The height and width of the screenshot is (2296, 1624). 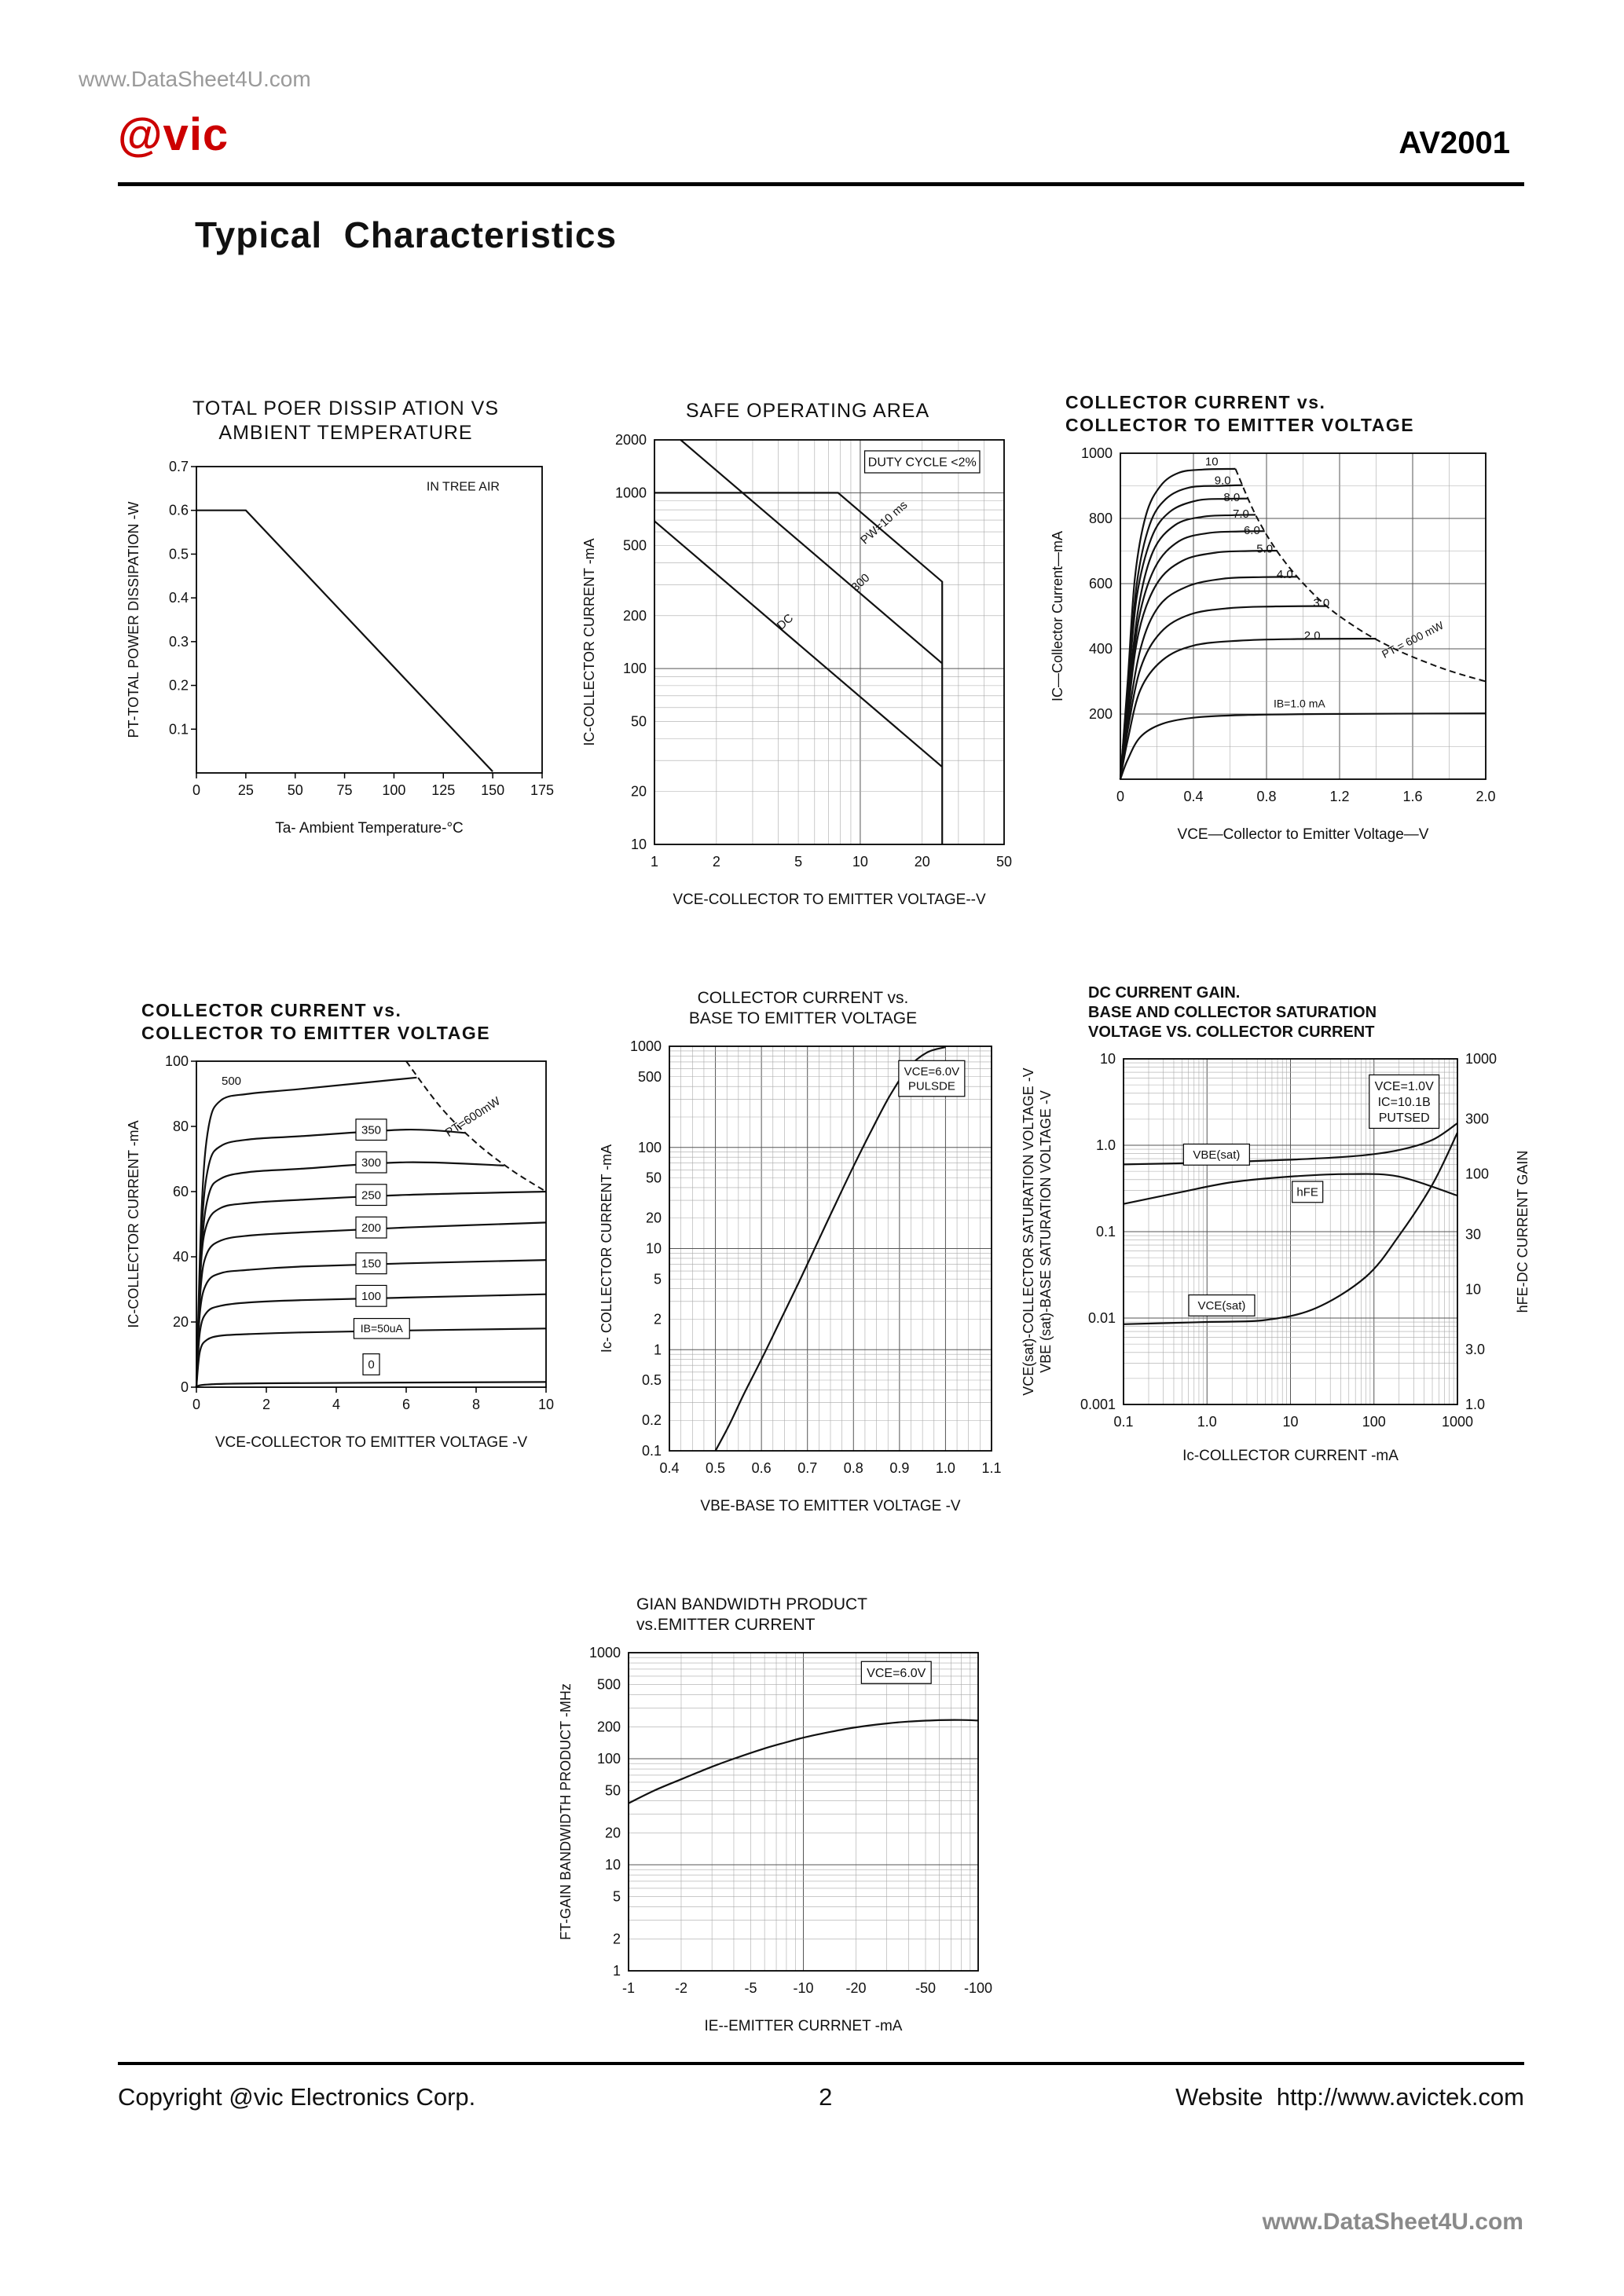 What do you see at coordinates (762, 1468) in the screenshot?
I see `svg-text: 0.6` at bounding box center [762, 1468].